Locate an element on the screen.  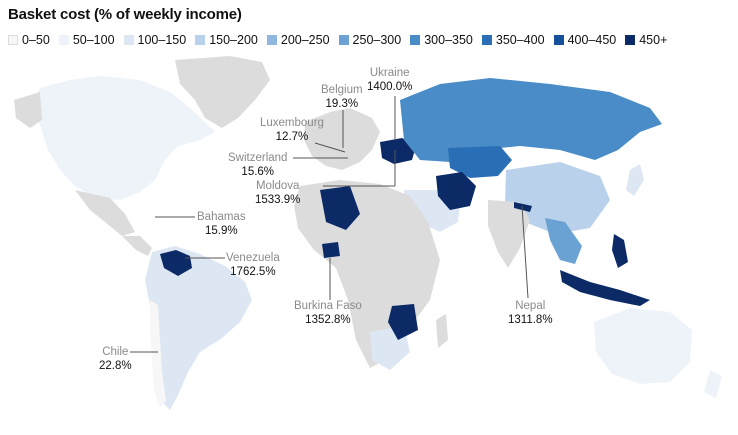
legend-label: 250–300 is located at coordinates (377, 40).